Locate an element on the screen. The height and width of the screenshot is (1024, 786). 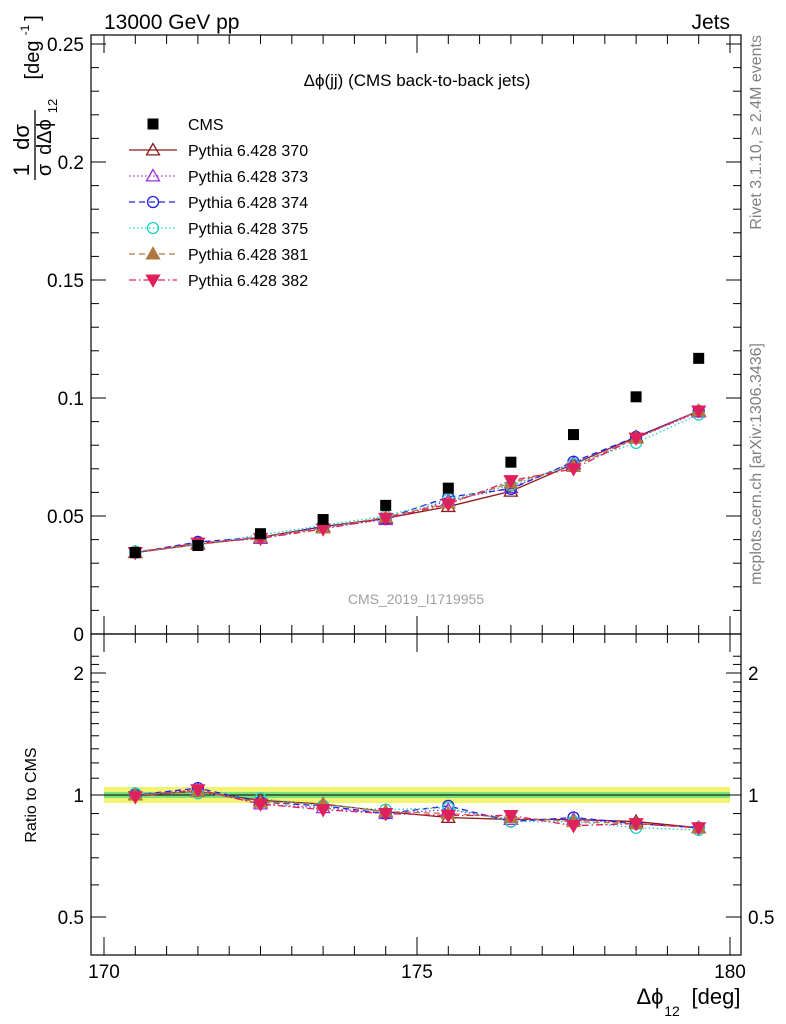
x-axis-label: Δϕ 12 [deg] is located at coordinates (688, 1001).